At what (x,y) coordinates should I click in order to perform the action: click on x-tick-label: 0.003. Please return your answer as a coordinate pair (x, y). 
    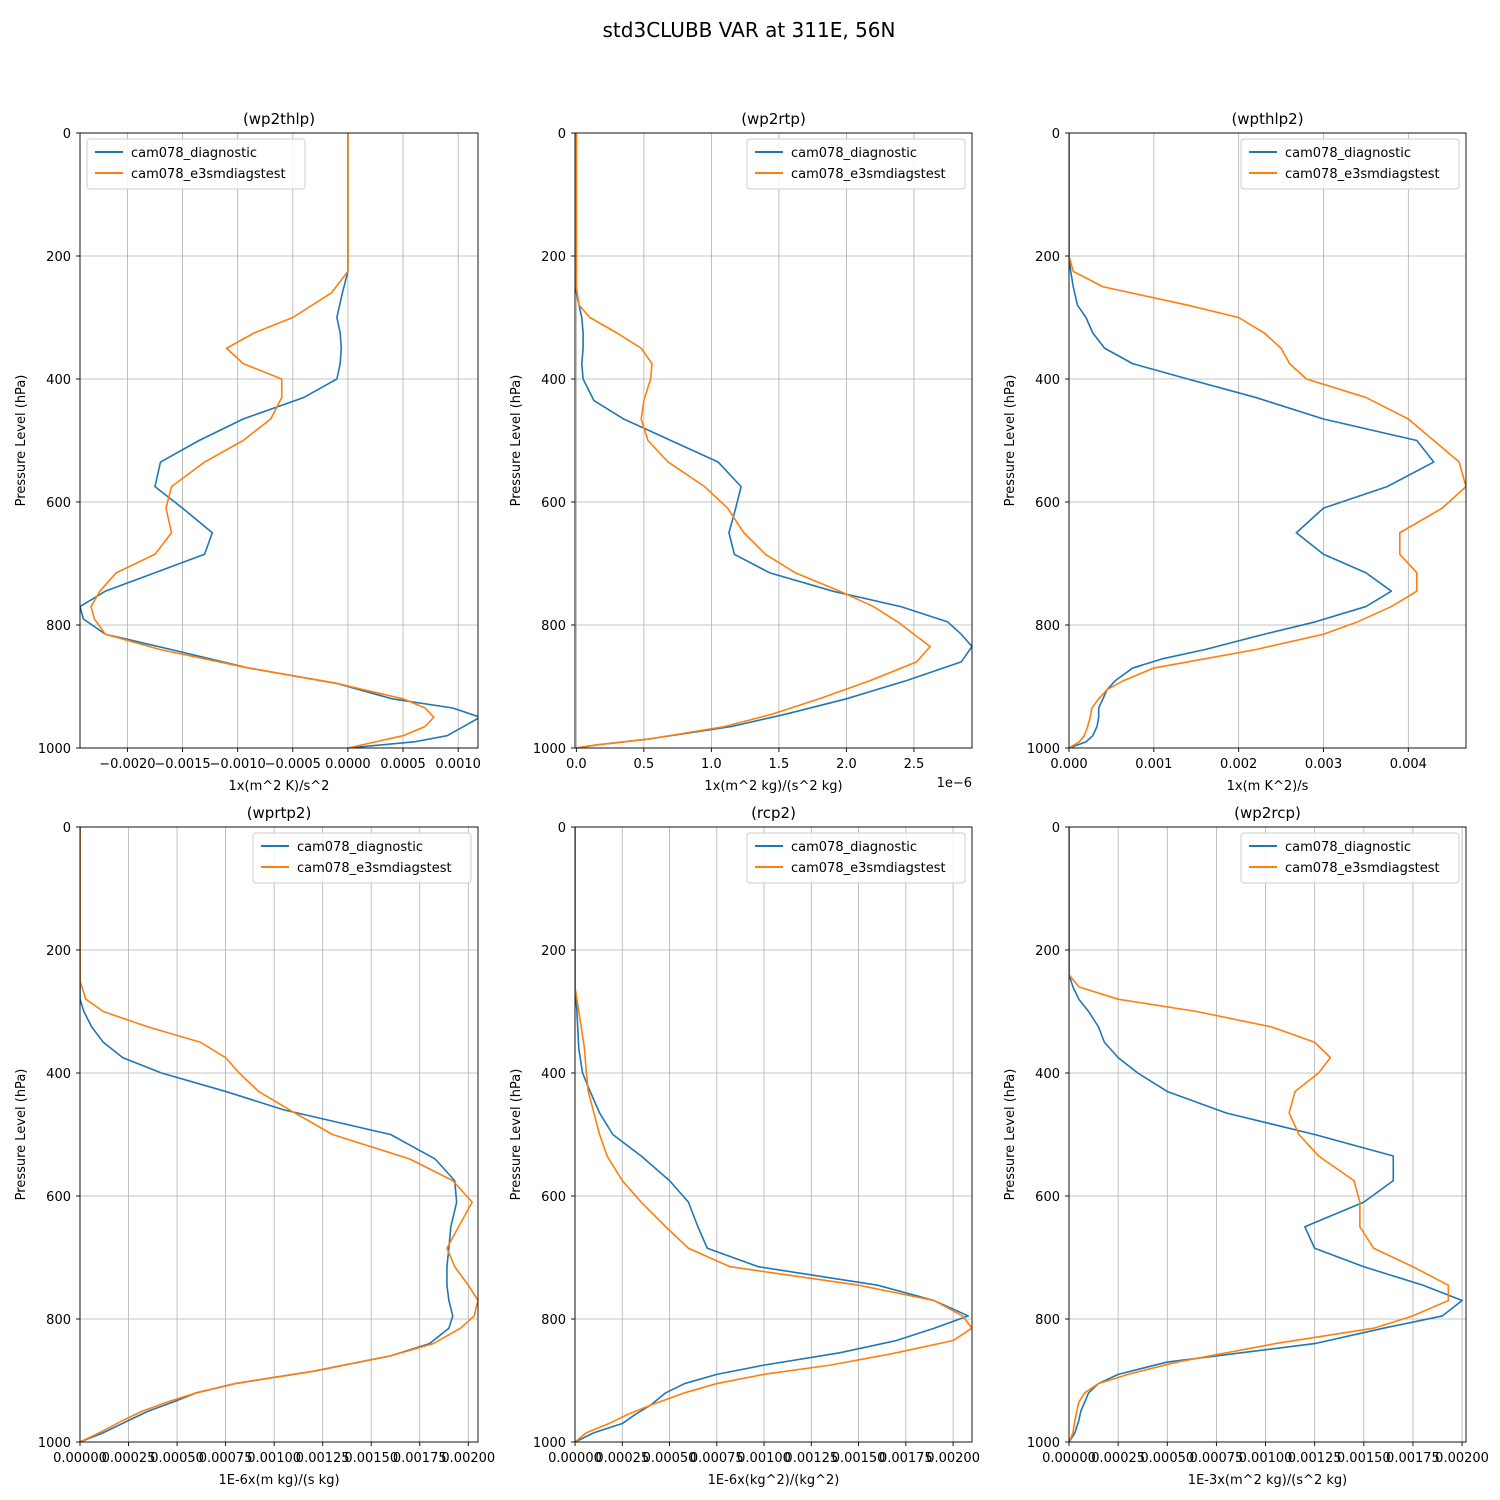
    Looking at the image, I should click on (1323, 764).